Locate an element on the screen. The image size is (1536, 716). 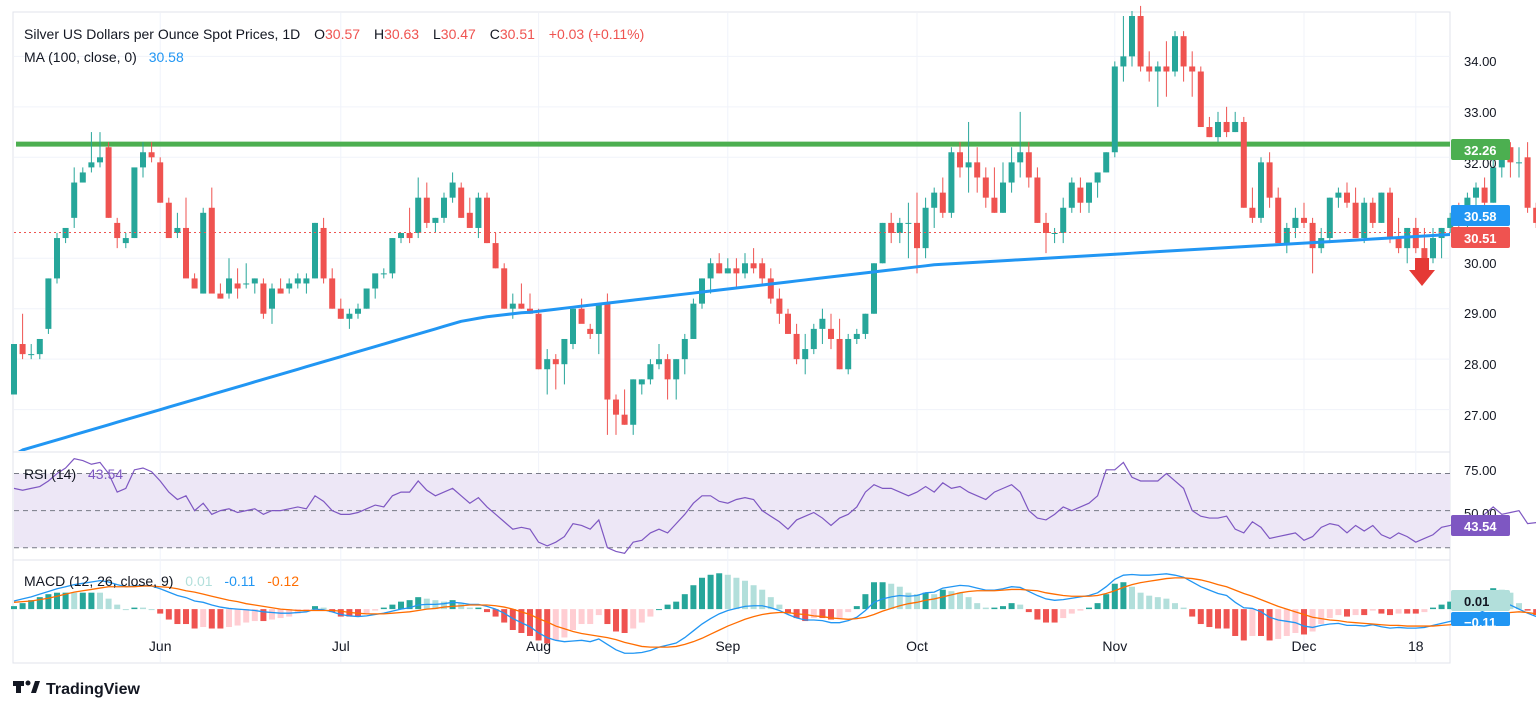
open-label: O is located at coordinates (319, 34).